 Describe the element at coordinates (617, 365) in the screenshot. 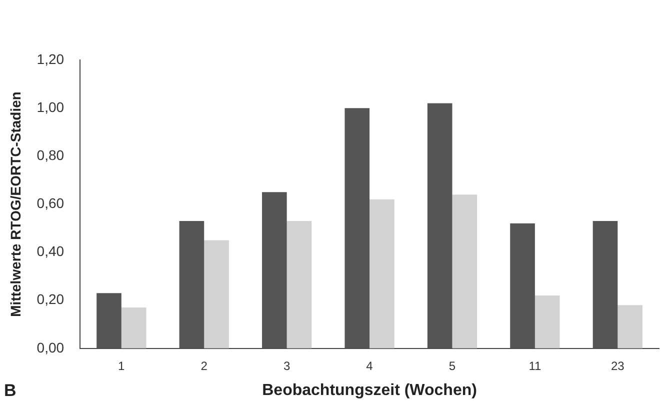

I see `x-tick-label: 23` at that location.